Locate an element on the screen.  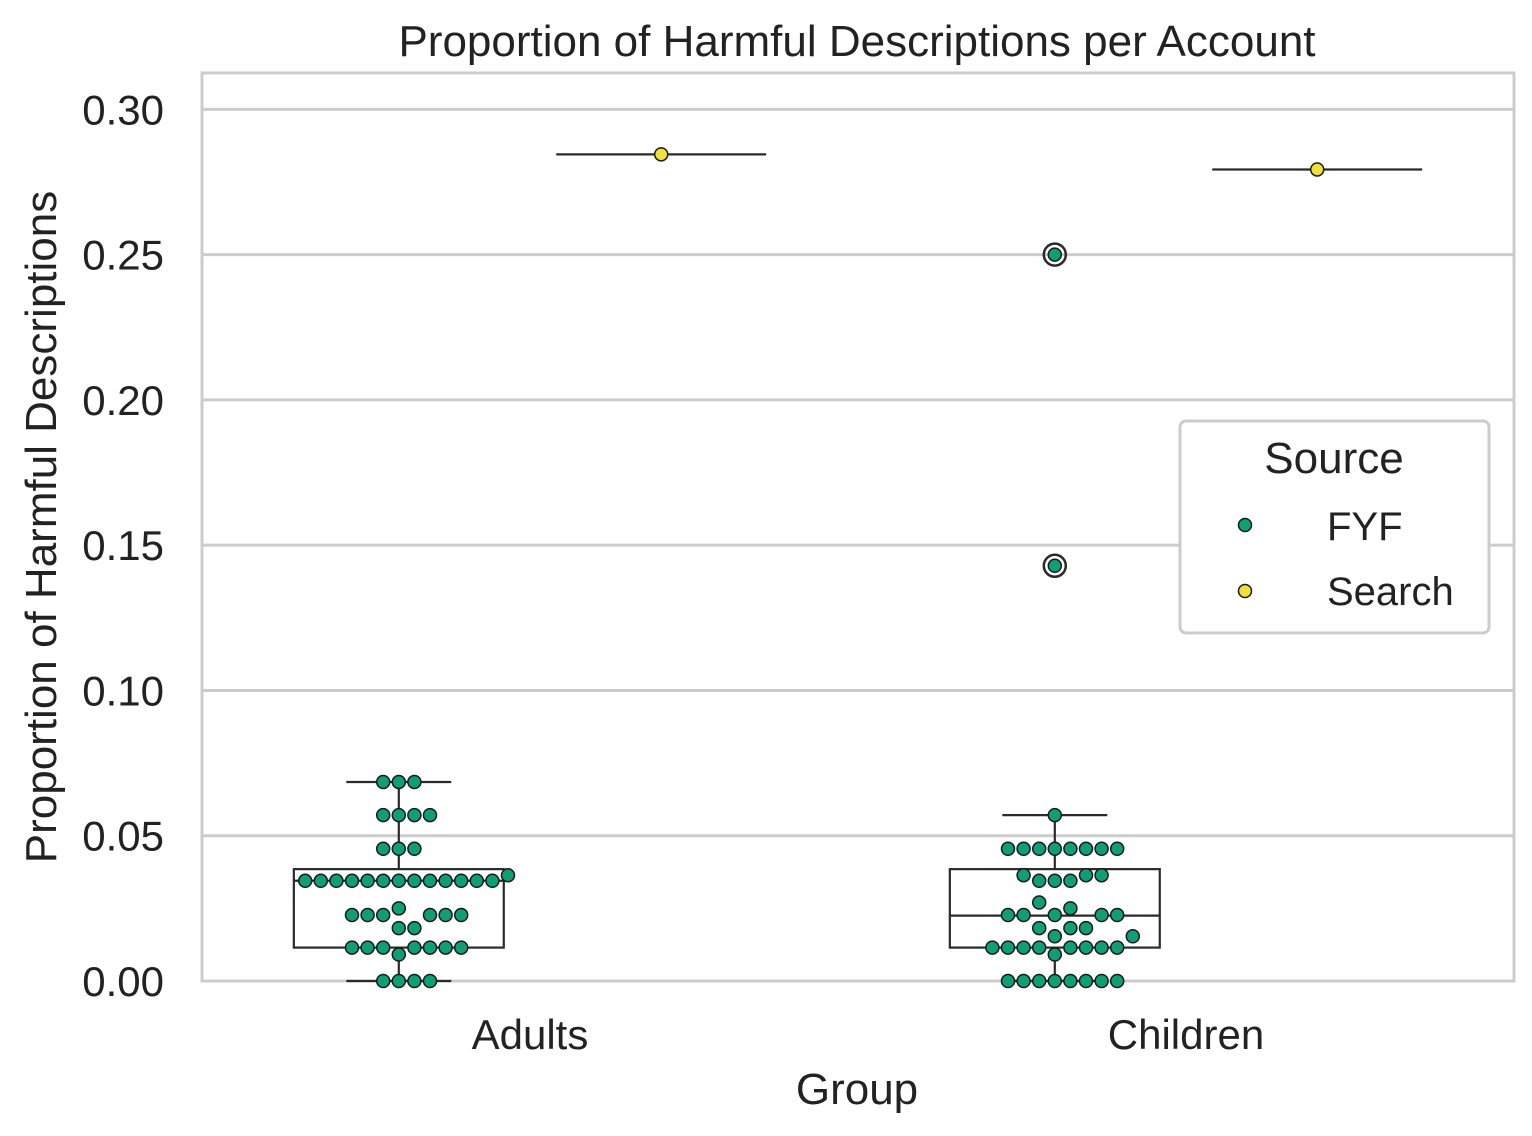
y-tick-label: 0.25 is located at coordinates (123, 255).